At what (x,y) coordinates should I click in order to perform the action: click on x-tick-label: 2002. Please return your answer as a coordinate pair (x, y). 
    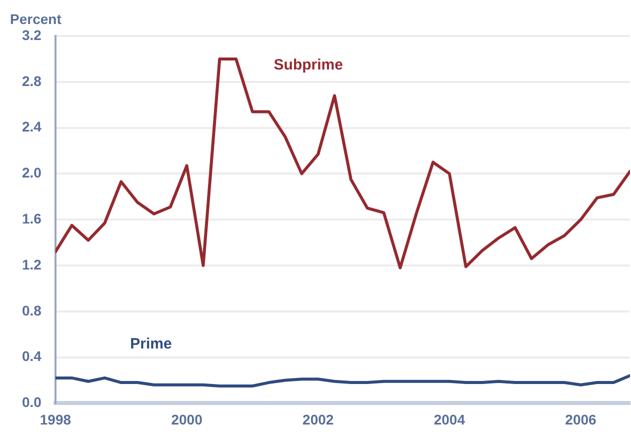
    Looking at the image, I should click on (318, 419).